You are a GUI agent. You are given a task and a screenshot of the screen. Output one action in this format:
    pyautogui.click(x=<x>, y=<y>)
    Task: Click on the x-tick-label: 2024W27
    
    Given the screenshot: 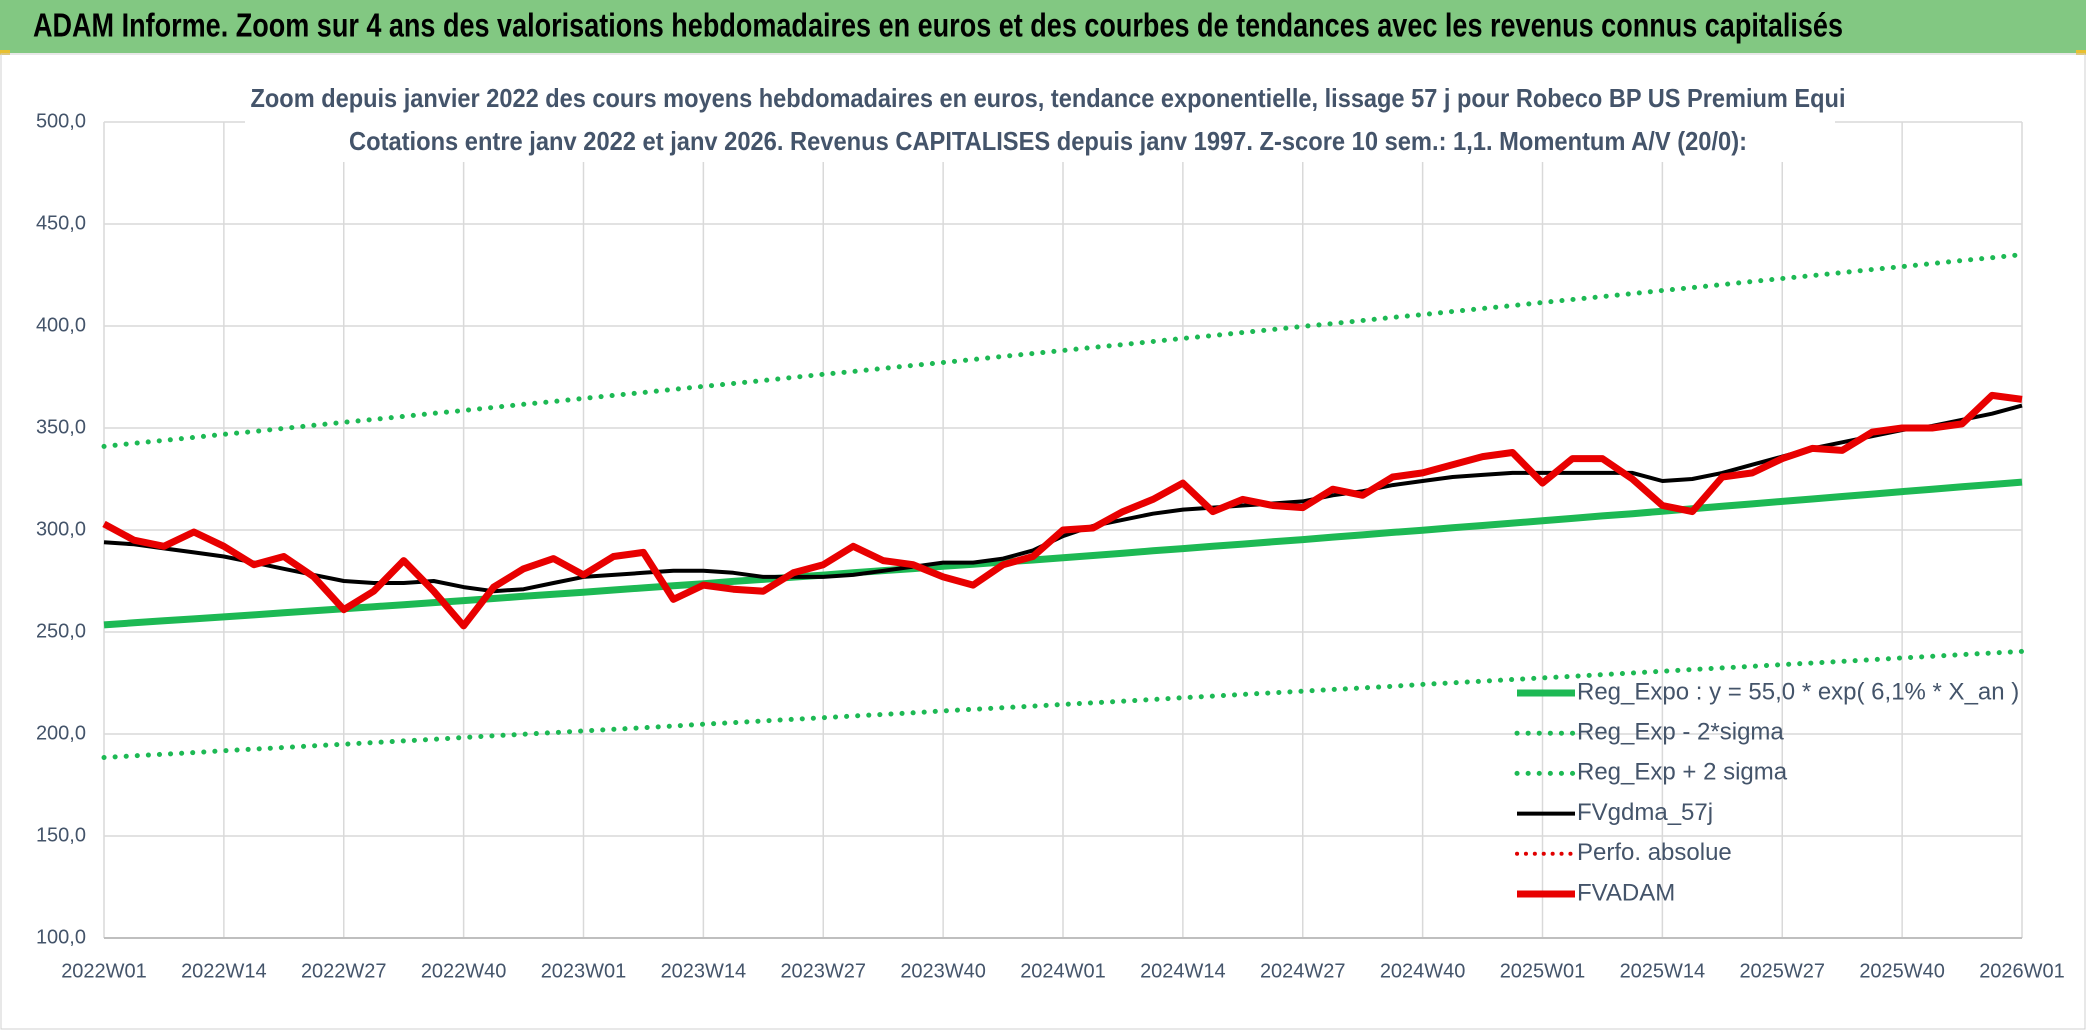 What is the action you would take?
    pyautogui.click(x=1303, y=971)
    